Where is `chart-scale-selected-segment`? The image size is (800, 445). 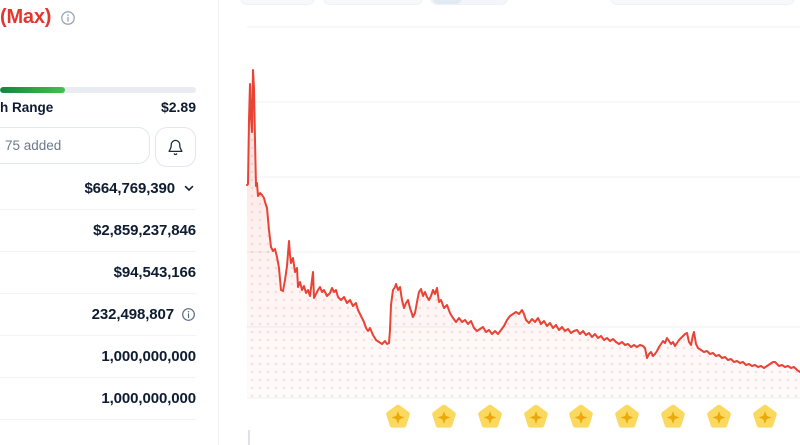 chart-scale-selected-segment is located at coordinates (447, 2).